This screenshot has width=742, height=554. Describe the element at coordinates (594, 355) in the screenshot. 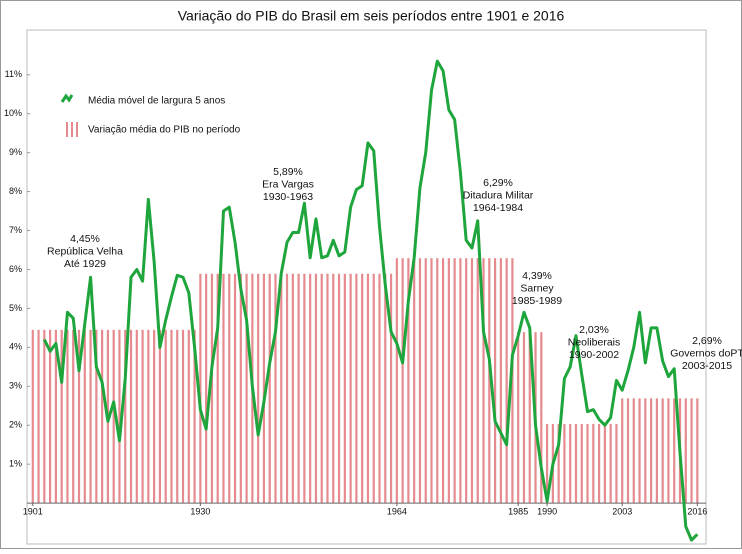

I see `period-range: 1990-2002` at that location.